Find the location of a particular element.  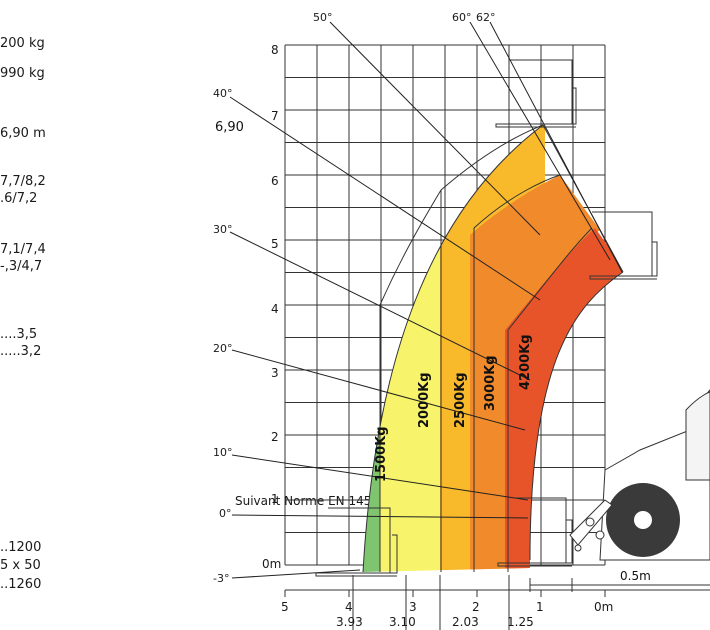

zone-label-1500kg: 1500Kg is located at coordinates (381, 454).